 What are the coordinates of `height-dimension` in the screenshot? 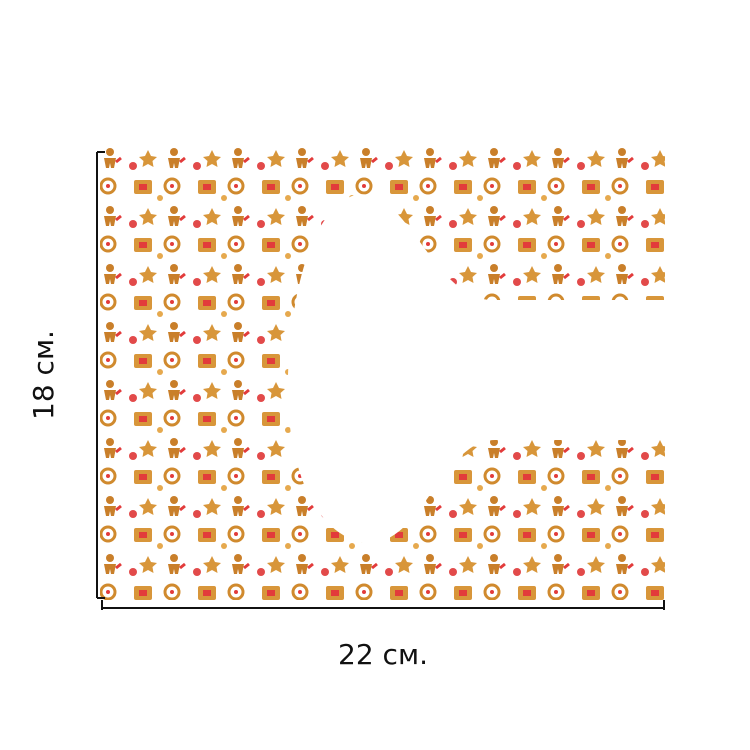 It's located at (100, 375).